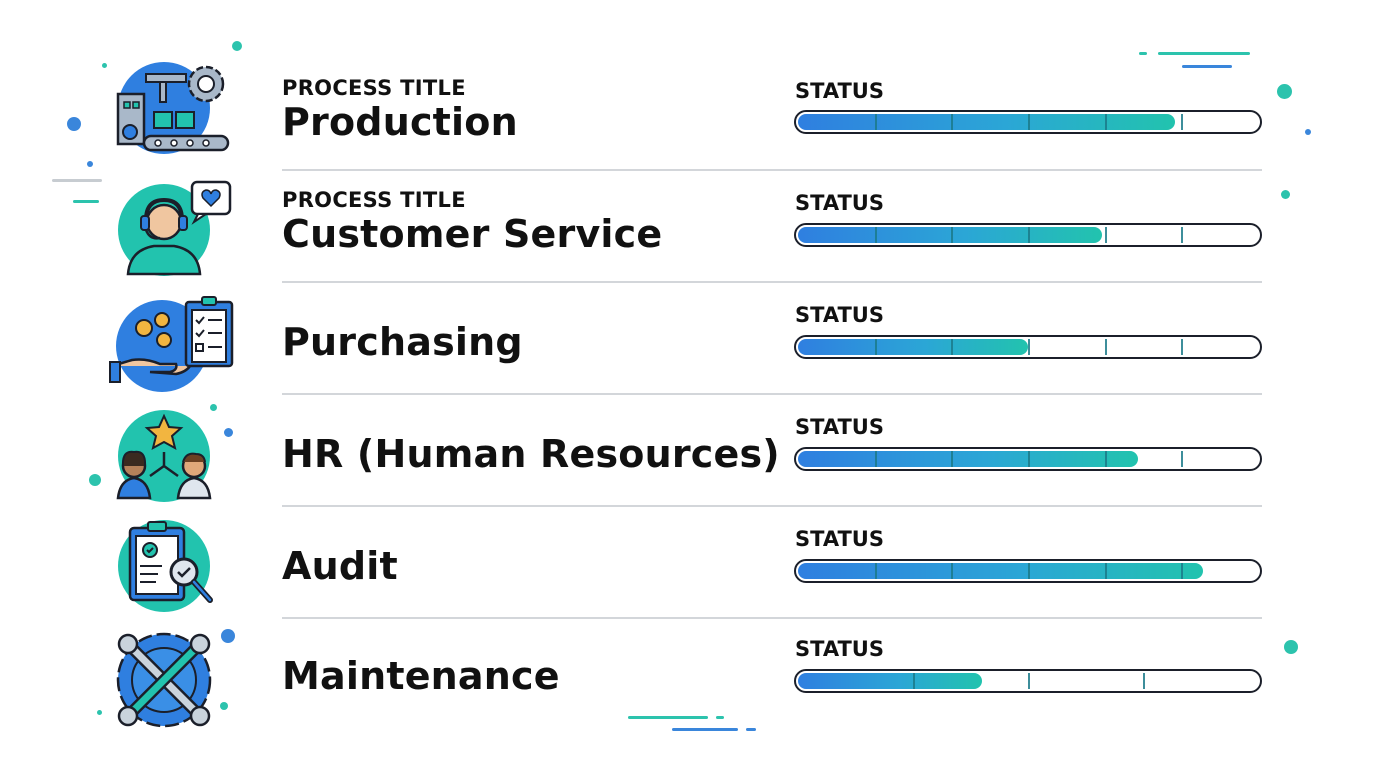 The height and width of the screenshot is (768, 1376). I want to click on process-title: Purchasing, so click(402, 342).